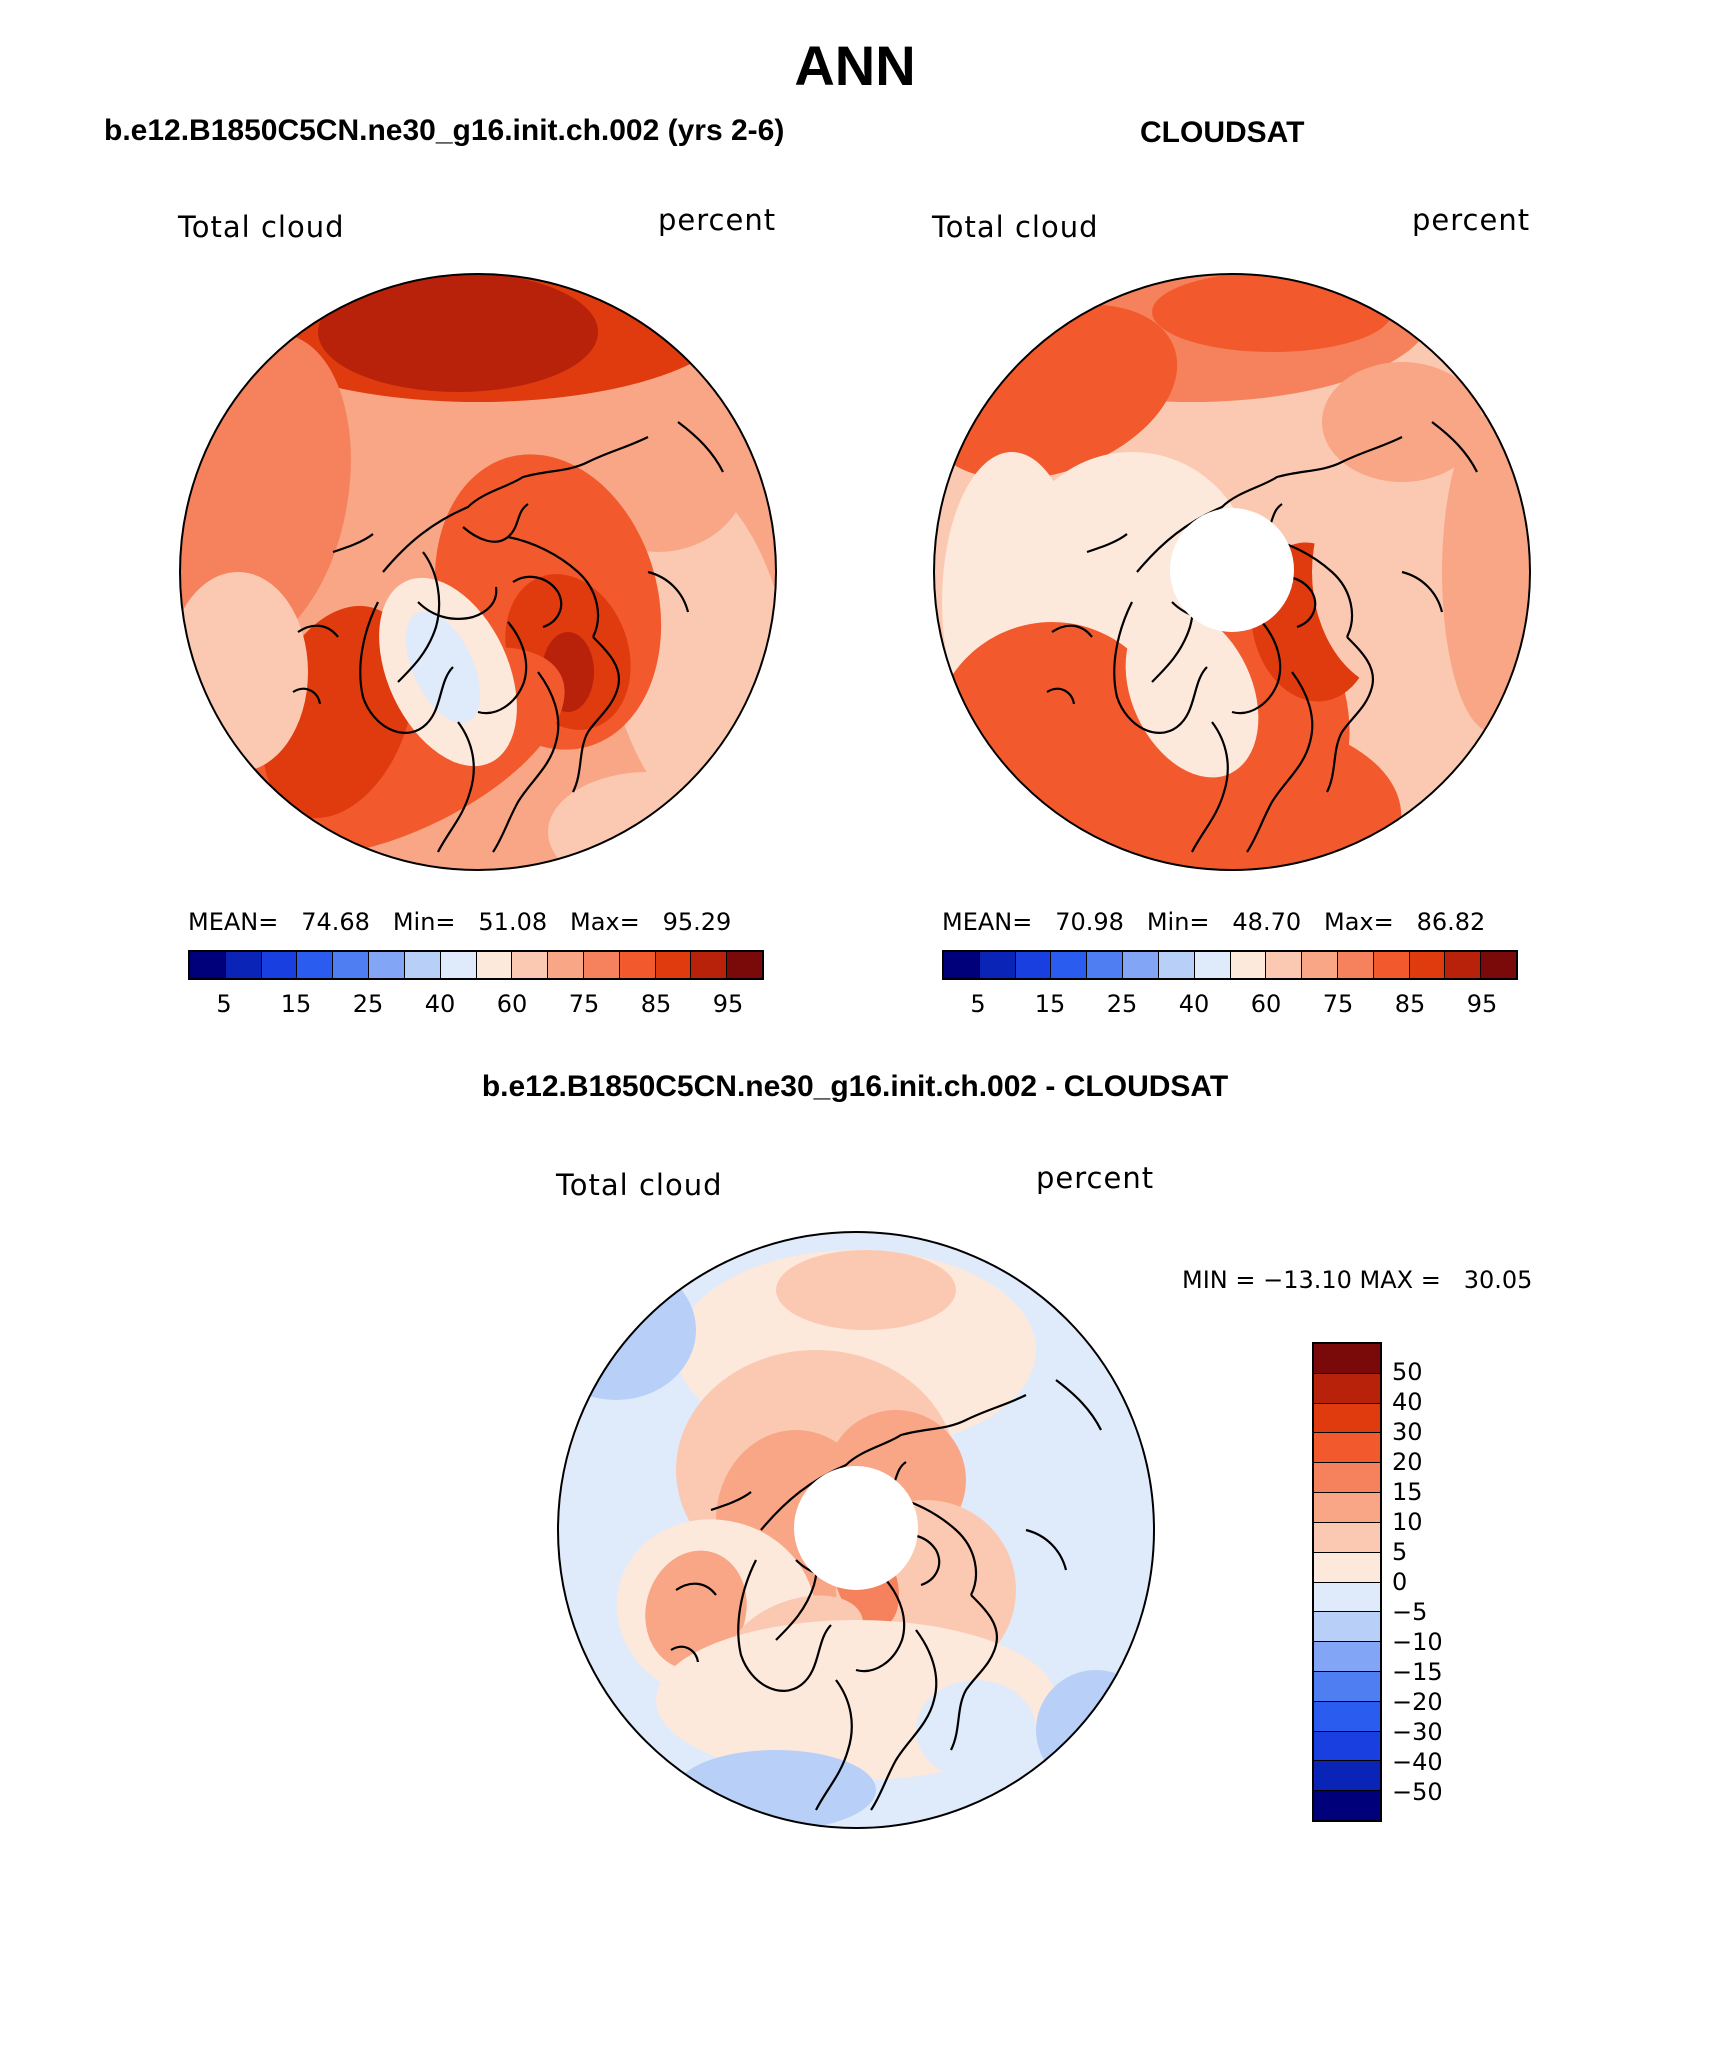 Image resolution: width=1710 pixels, height=2056 pixels. What do you see at coordinates (1417, 1702) in the screenshot?
I see `colorbar-tick-label: −20` at bounding box center [1417, 1702].